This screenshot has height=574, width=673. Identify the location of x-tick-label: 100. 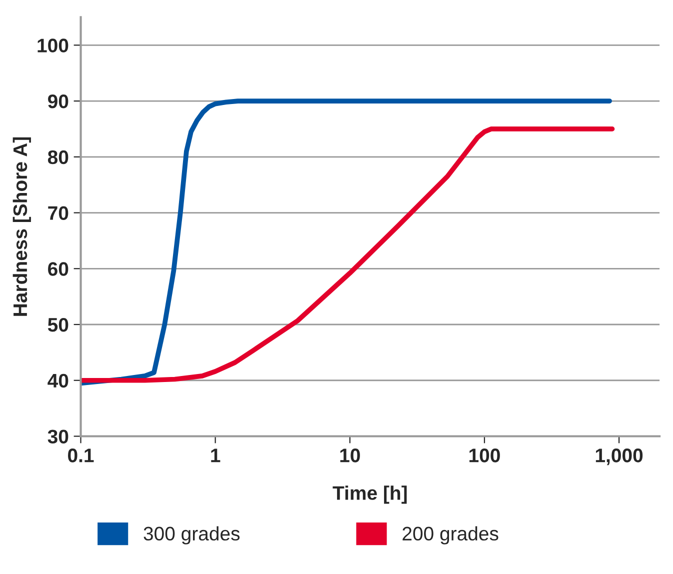
(484, 455).